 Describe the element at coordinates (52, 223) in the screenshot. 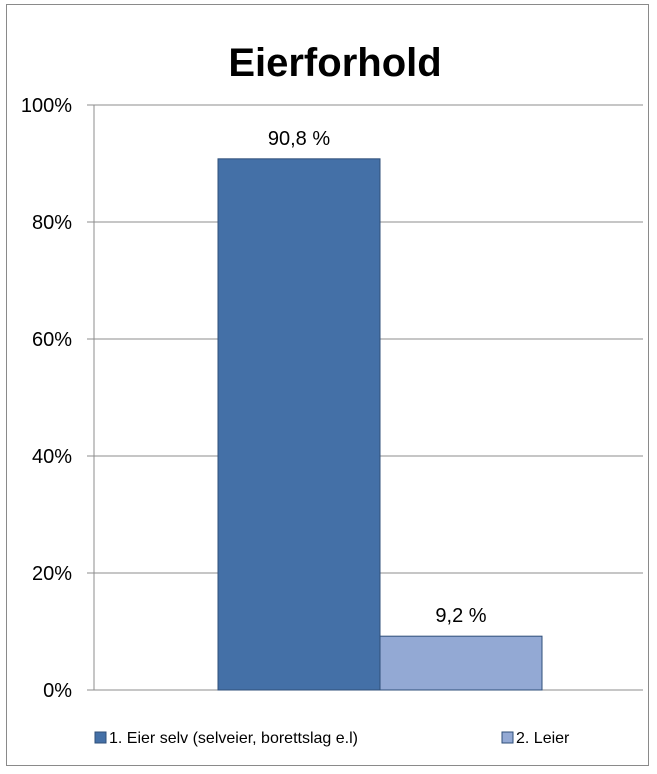

I see `y-tick-label: 80%` at that location.